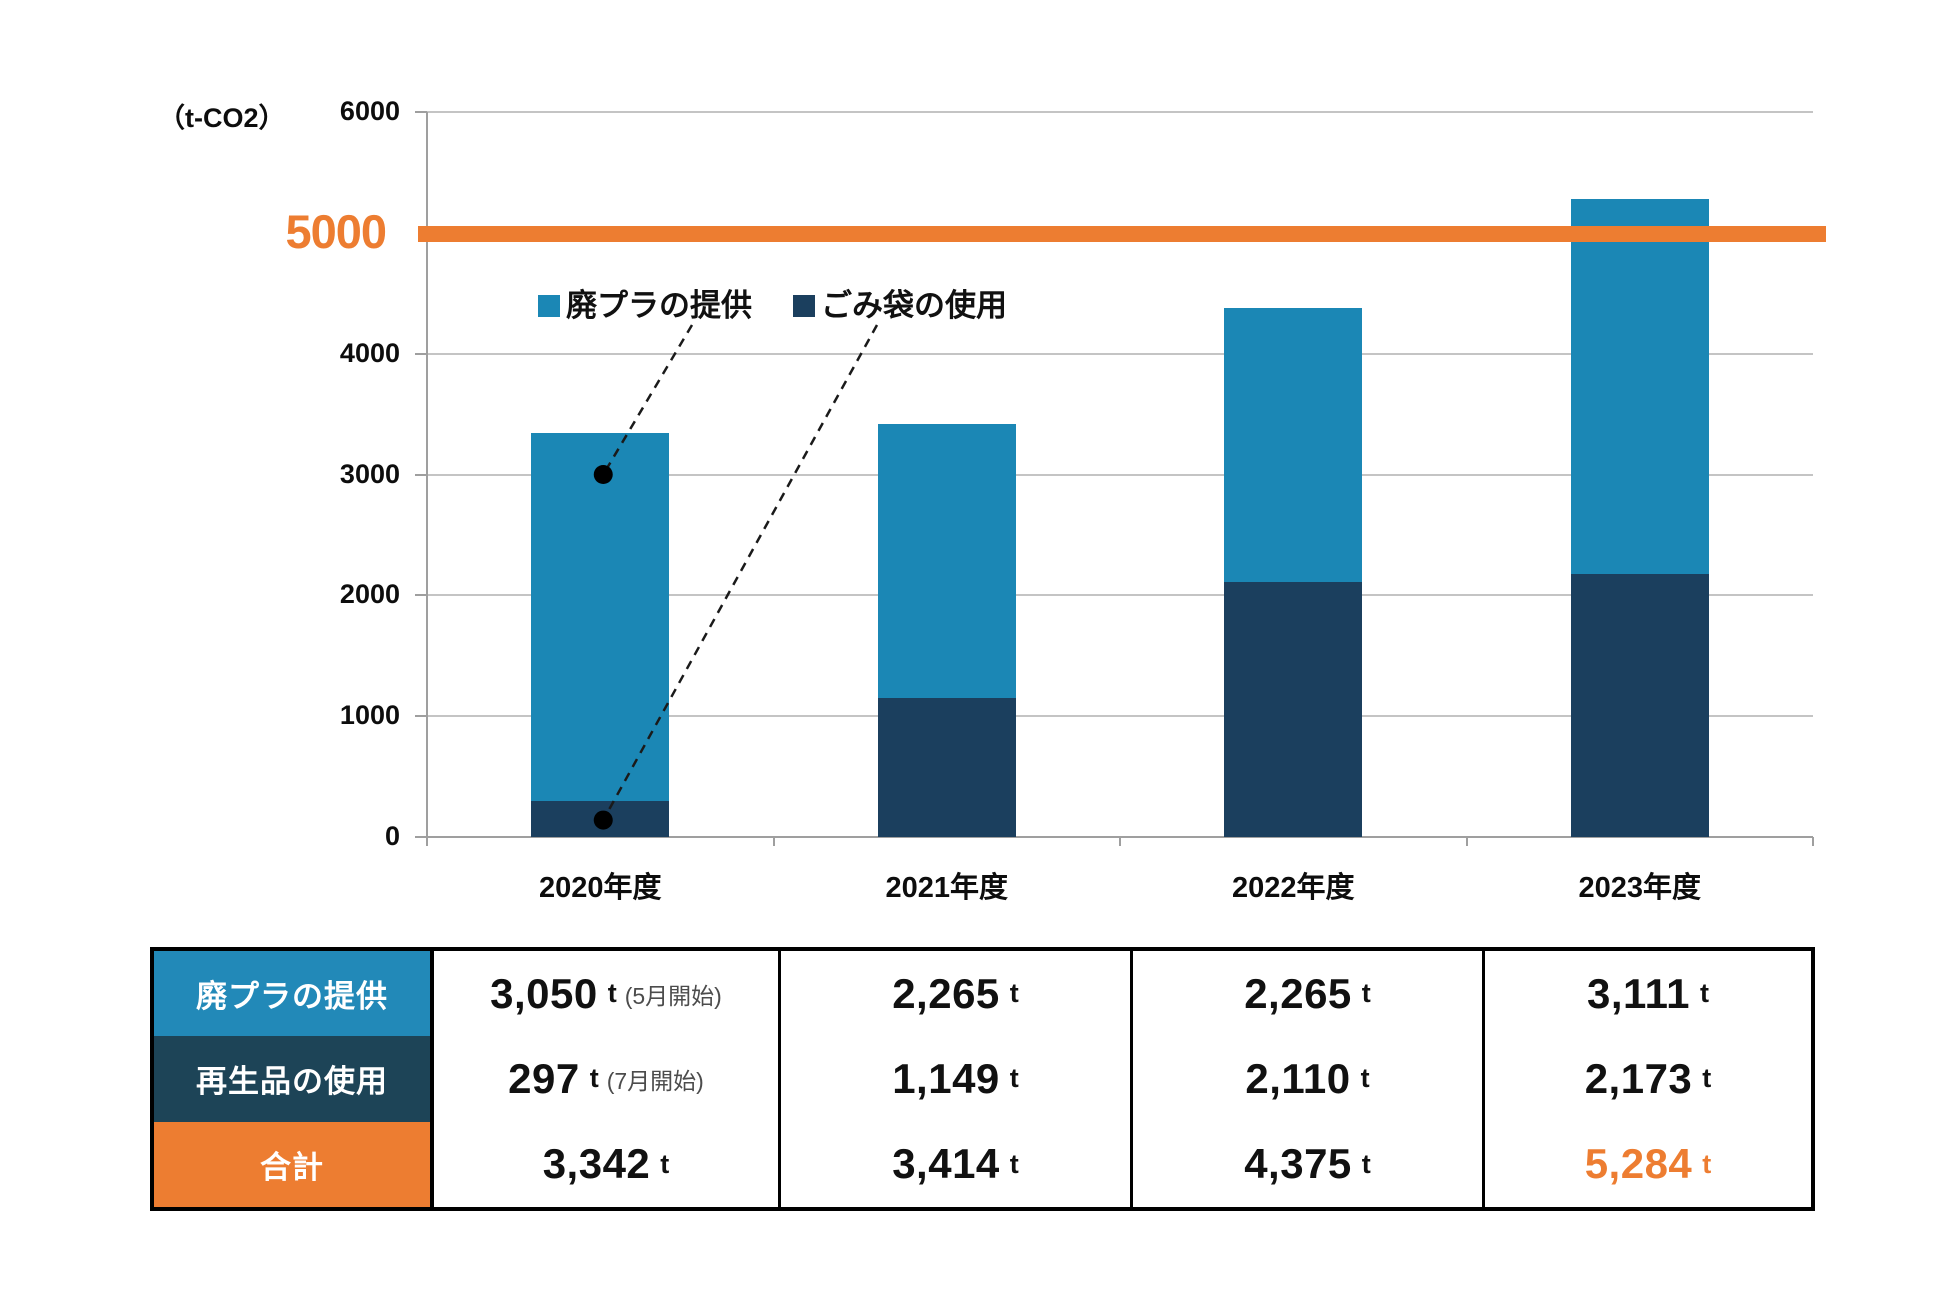 The height and width of the screenshot is (1297, 1950). I want to click on cell-value: 297, so click(544, 1078).